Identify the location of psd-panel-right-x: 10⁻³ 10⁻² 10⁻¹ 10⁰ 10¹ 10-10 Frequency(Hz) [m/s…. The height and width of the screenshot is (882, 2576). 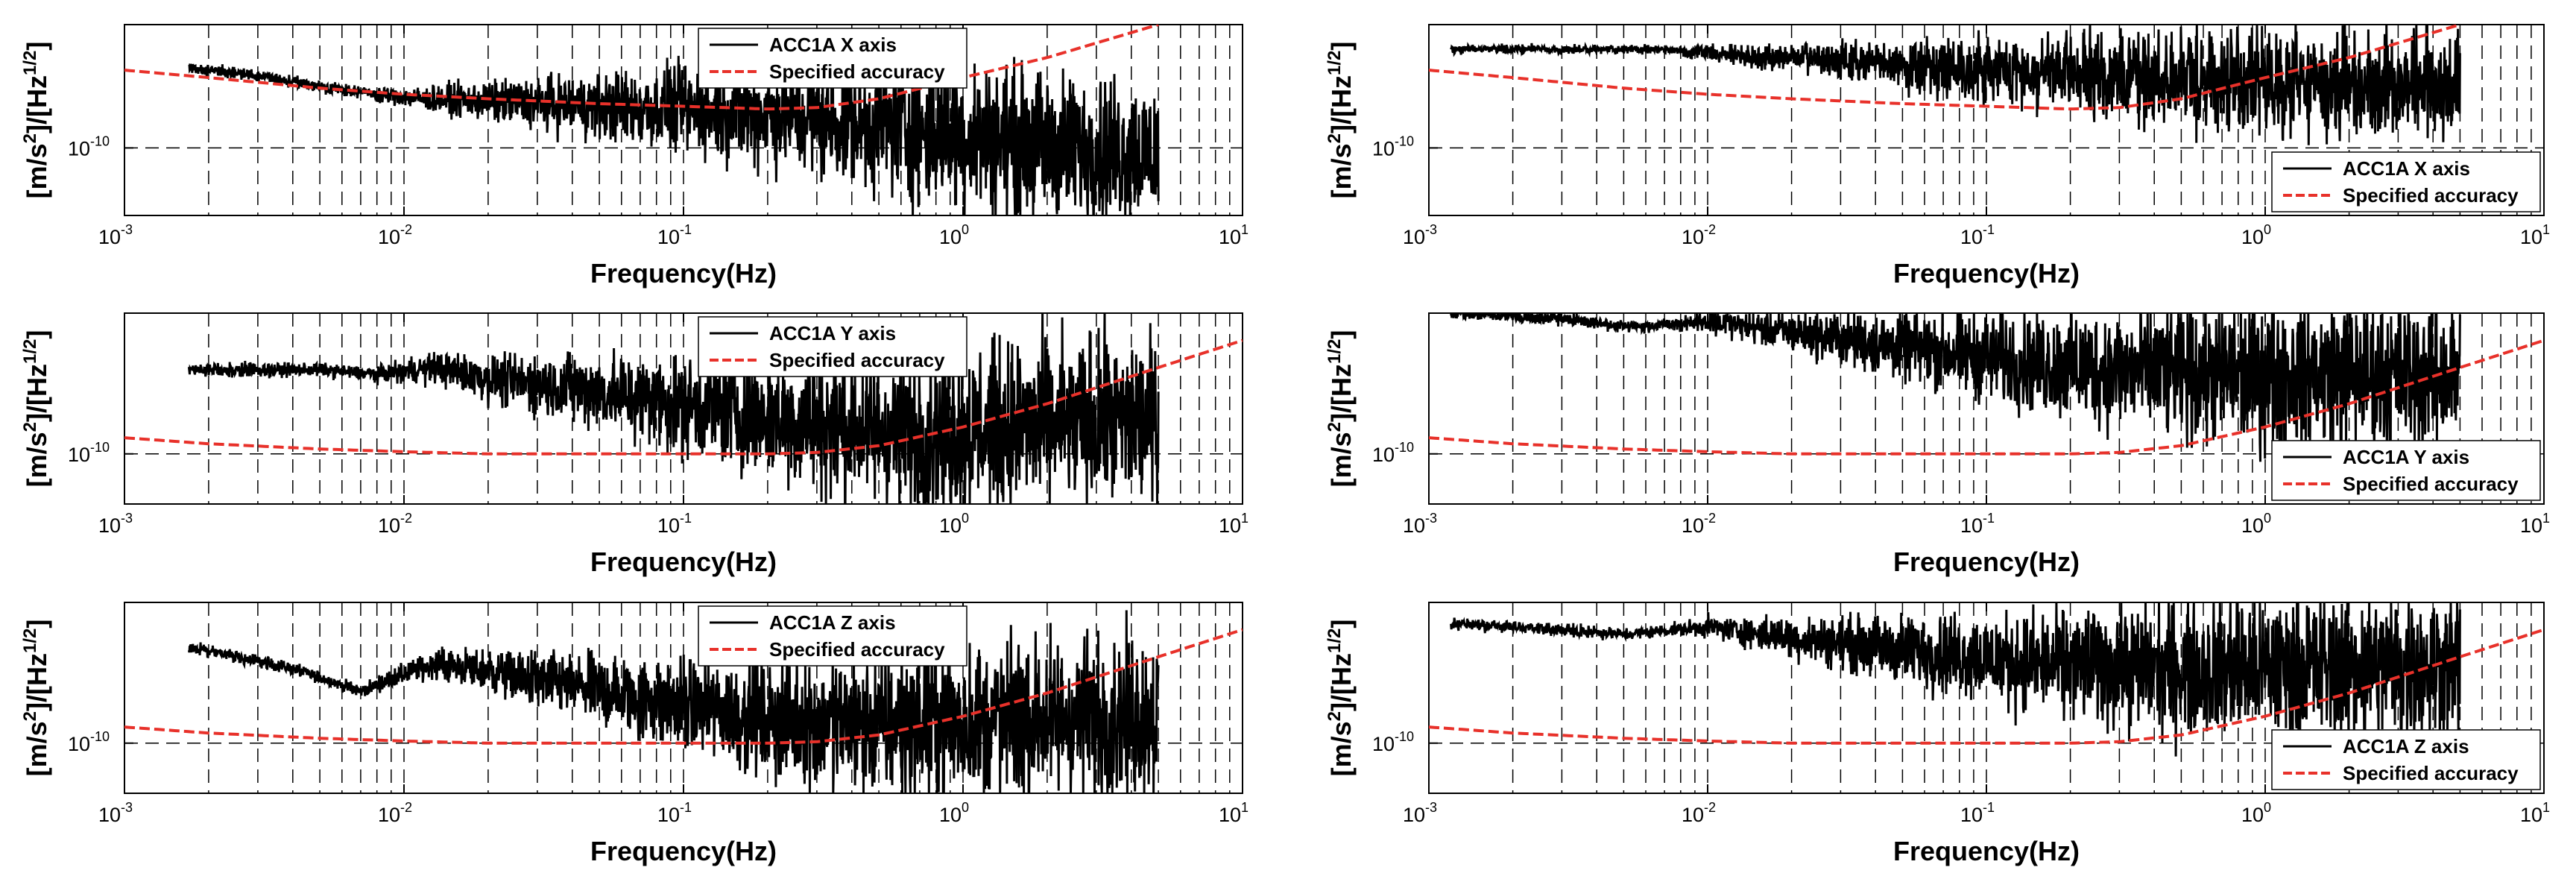
(1937, 156).